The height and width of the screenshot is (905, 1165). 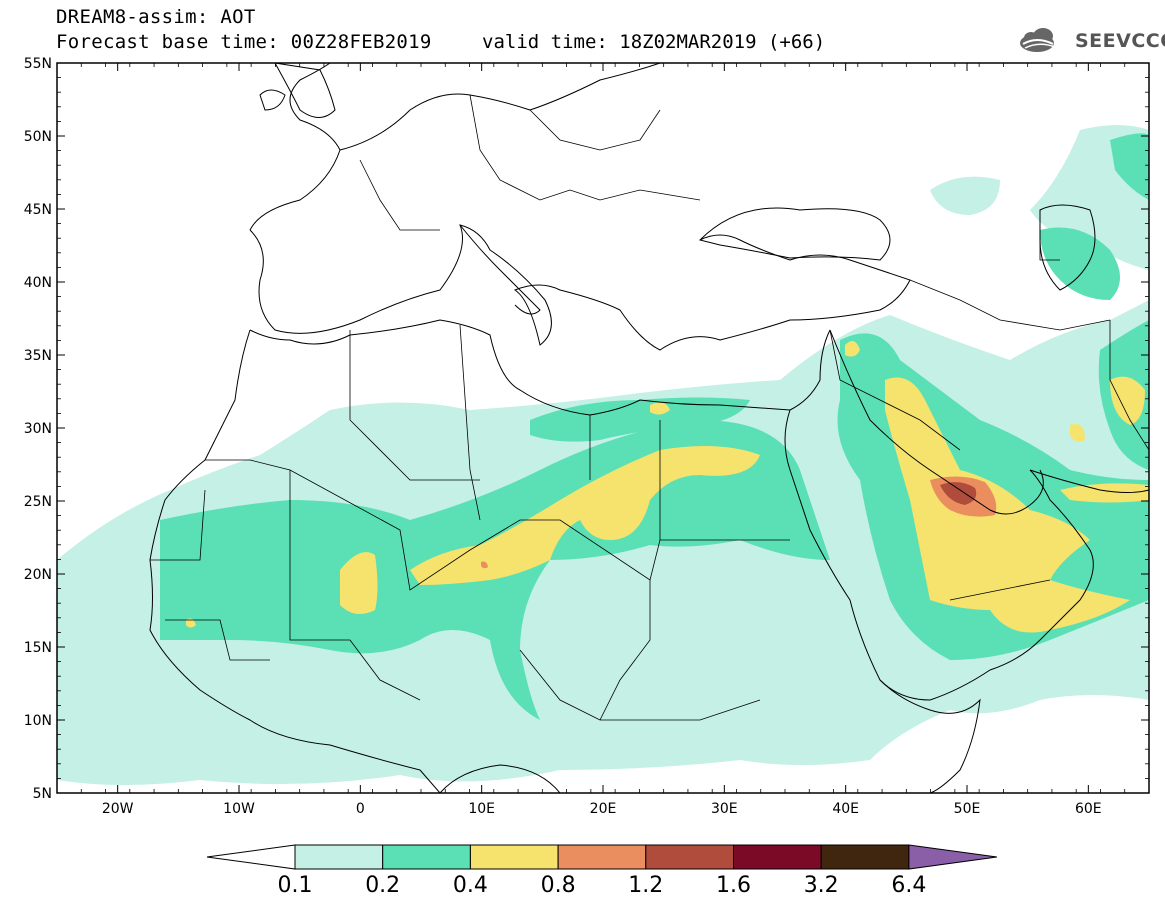 I want to click on lon-label: 10E, so click(x=481, y=809).